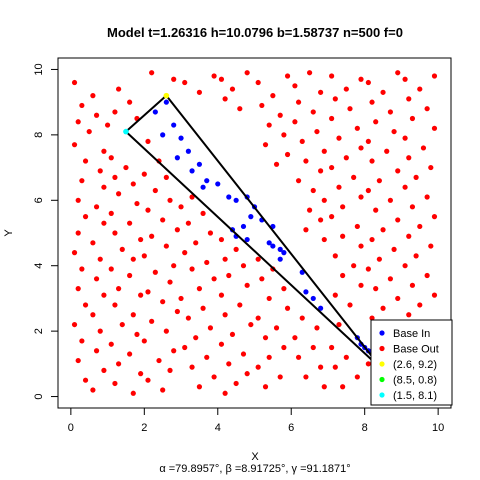 Image resolution: width=480 pixels, height=480 pixels. Describe the element at coordinates (39, 135) in the screenshot. I see `y-tick-label: 8` at that location.